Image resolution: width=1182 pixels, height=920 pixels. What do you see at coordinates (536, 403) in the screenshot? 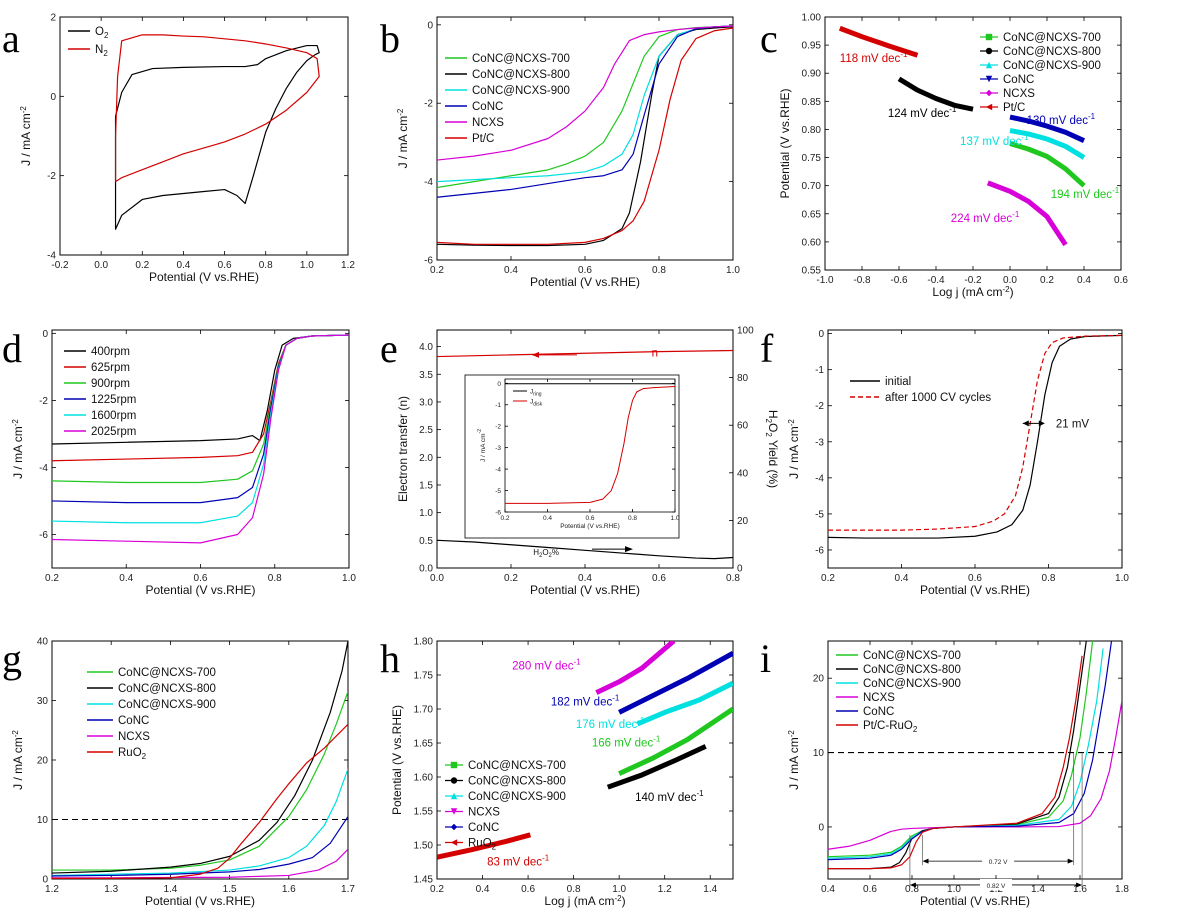
I see `e-inset-legend-label: Jdisk` at bounding box center [536, 403].